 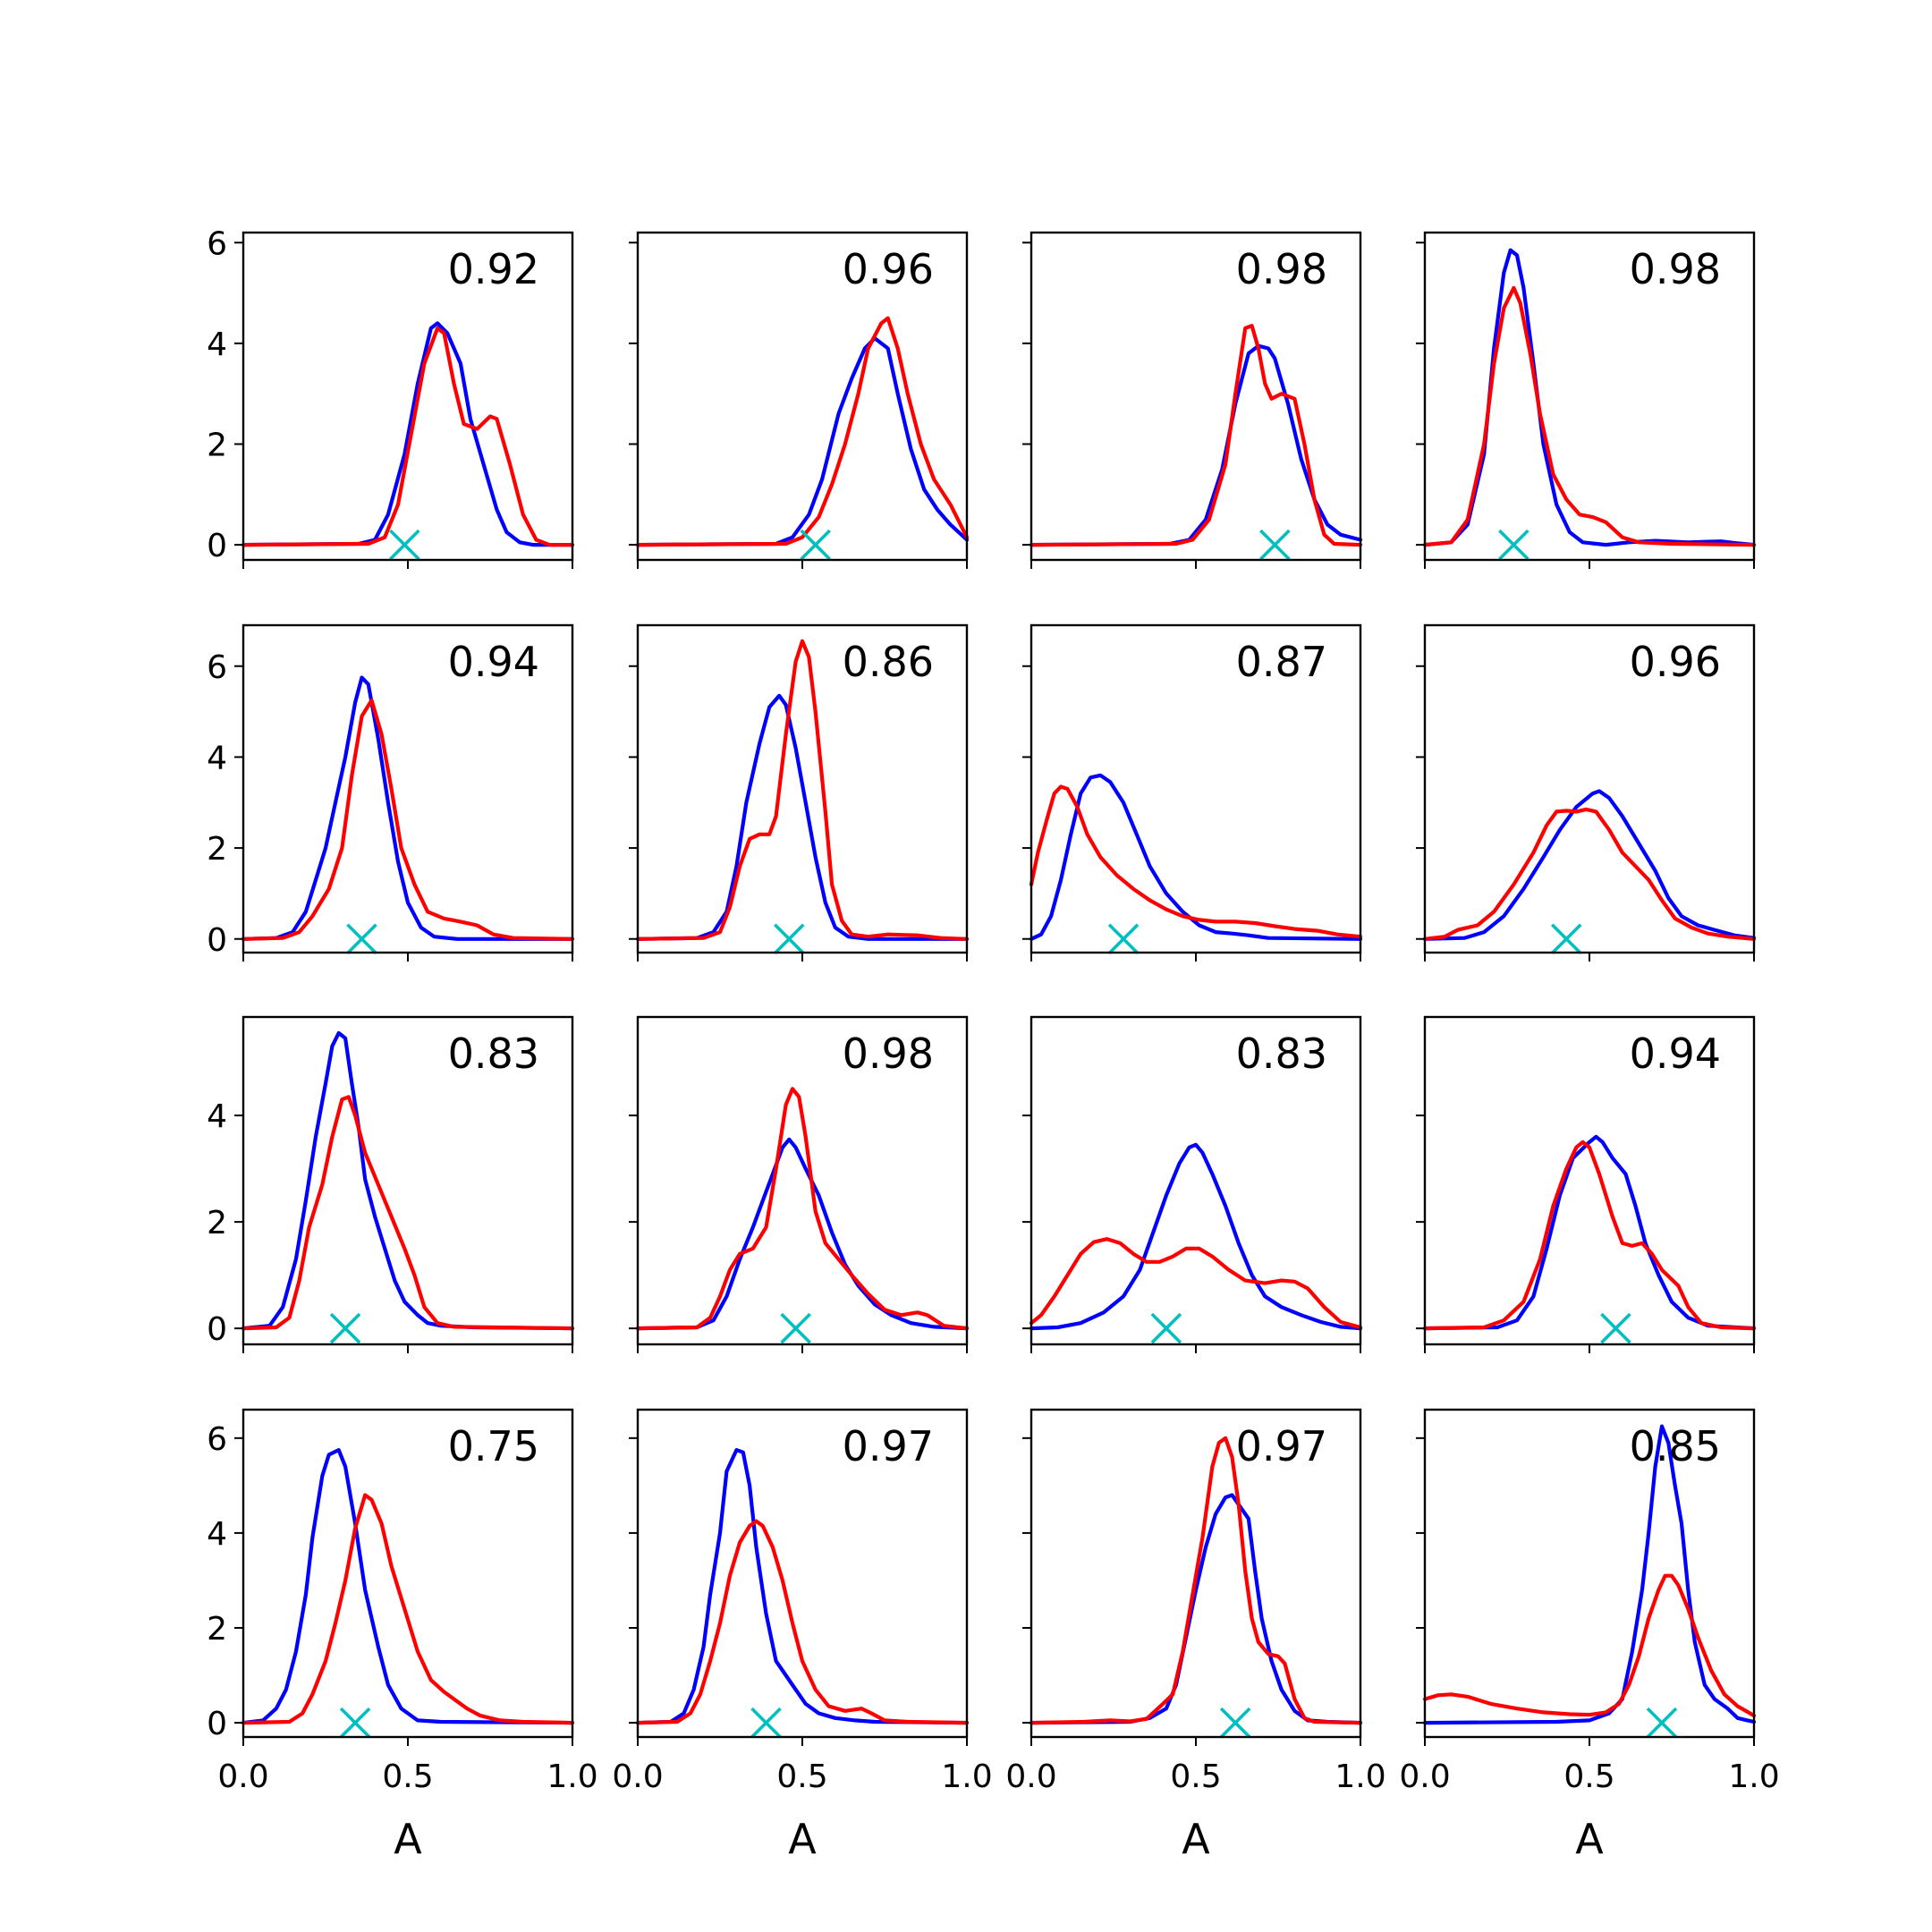 What do you see at coordinates (888, 269) in the screenshot?
I see `panel-score-label: 0.96` at bounding box center [888, 269].